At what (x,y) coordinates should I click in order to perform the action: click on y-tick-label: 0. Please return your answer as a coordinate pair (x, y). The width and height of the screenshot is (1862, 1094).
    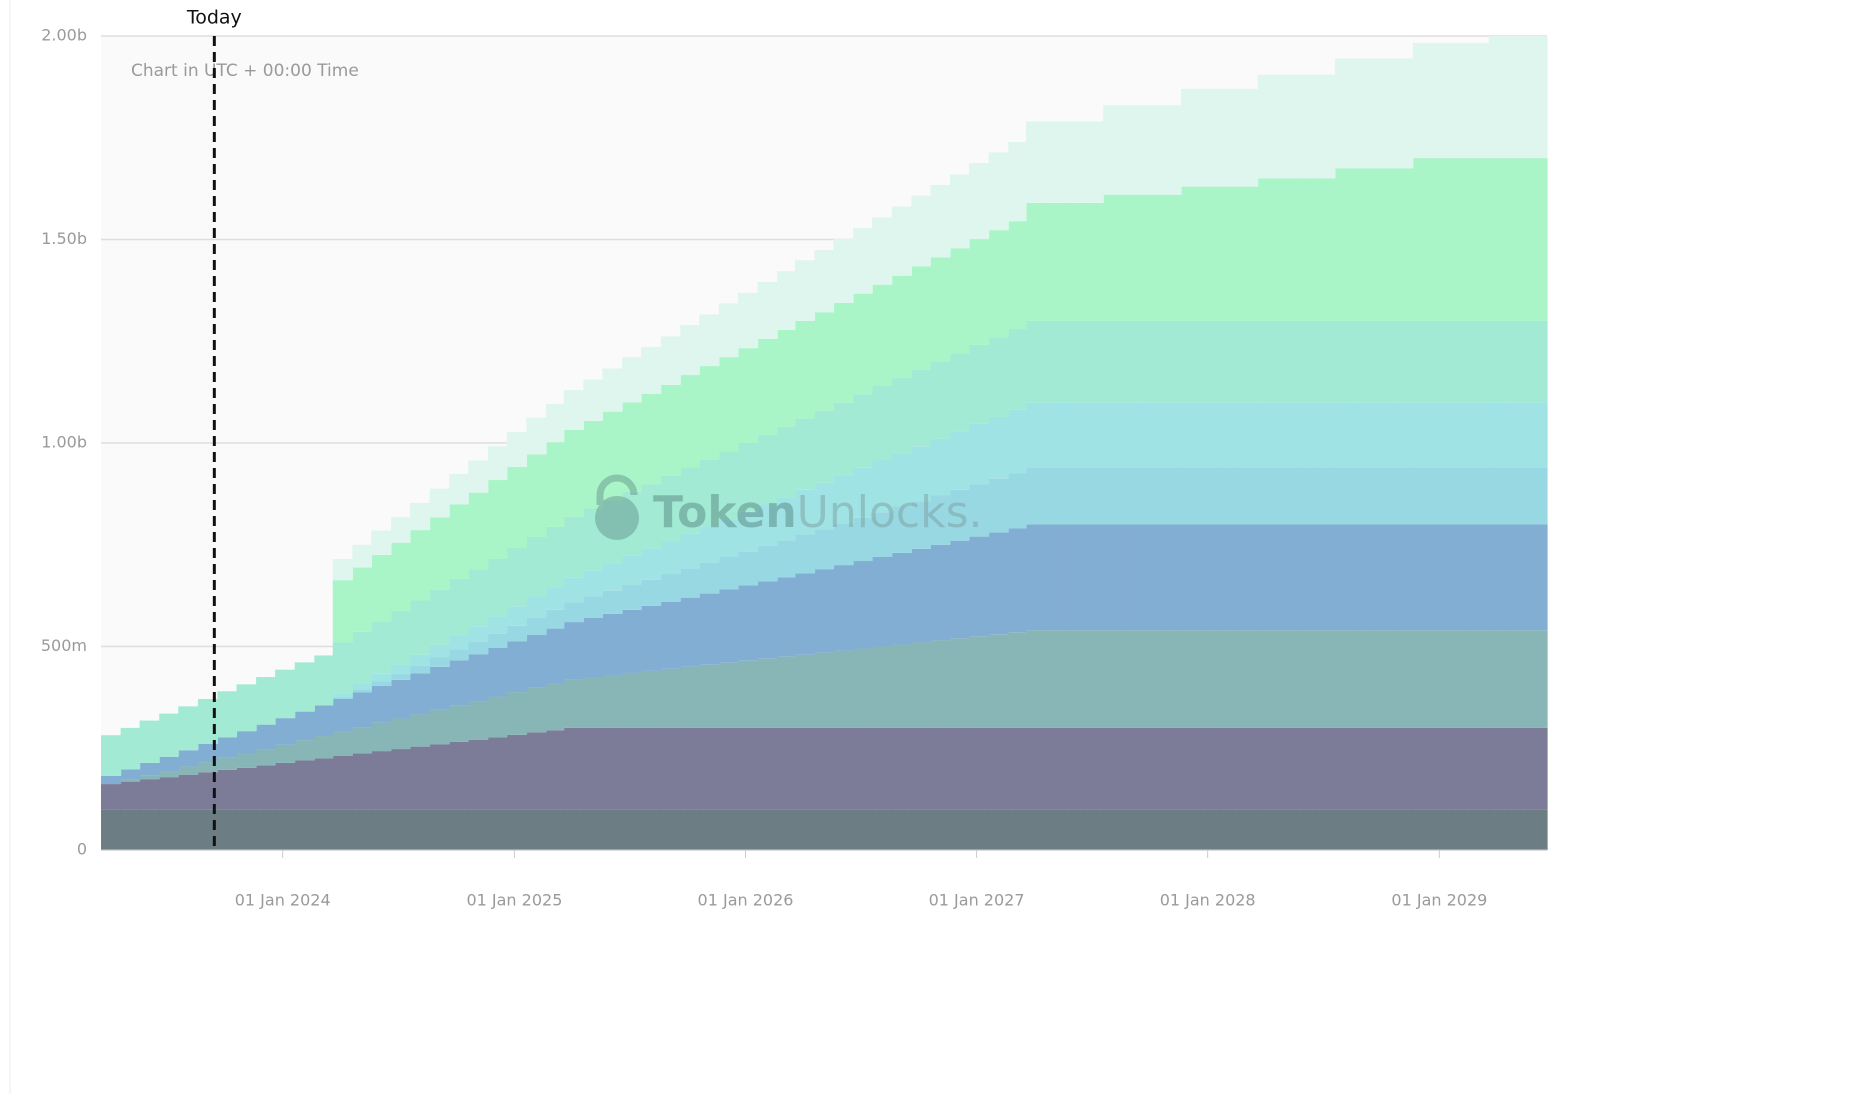
    Looking at the image, I should click on (82, 849).